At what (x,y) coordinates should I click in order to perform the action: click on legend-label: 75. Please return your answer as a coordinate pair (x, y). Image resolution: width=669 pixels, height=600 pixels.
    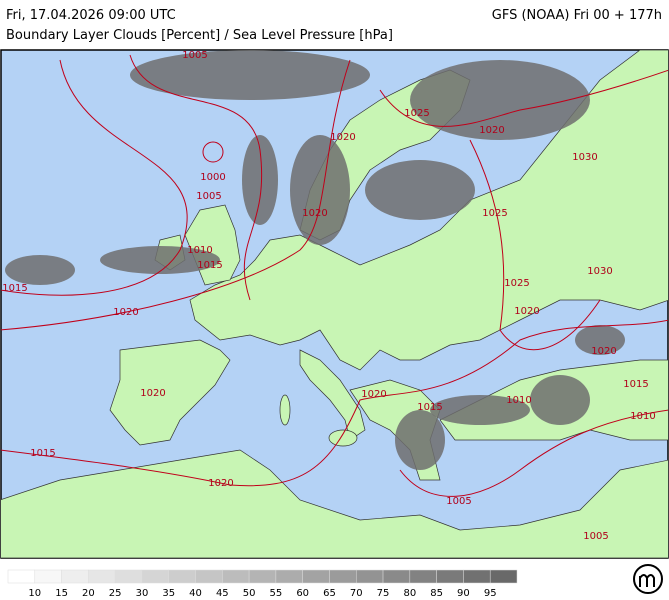
    Looking at the image, I should click on (383, 593).